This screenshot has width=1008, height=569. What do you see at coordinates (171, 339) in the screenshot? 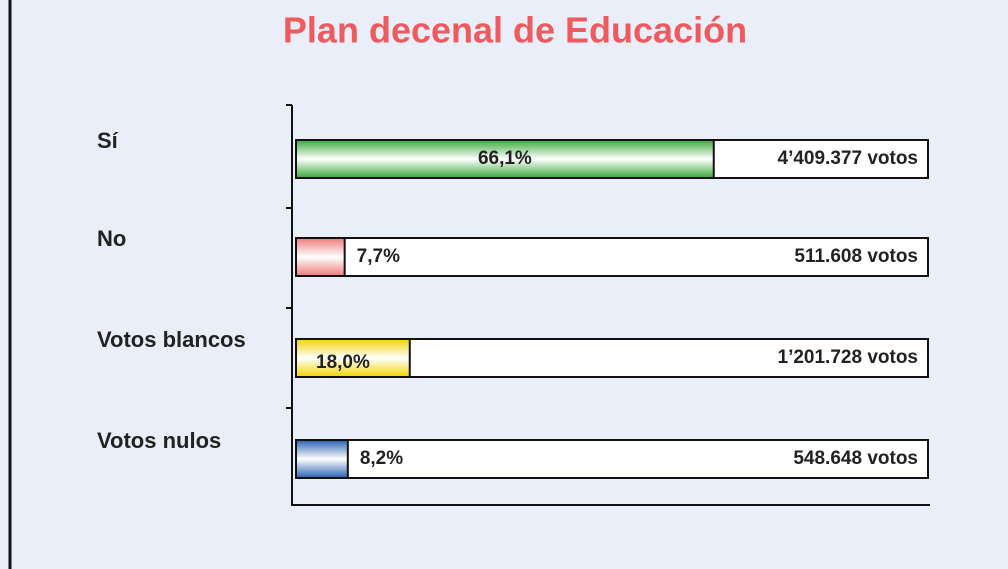
I see `category-label: Votos blancos` at bounding box center [171, 339].